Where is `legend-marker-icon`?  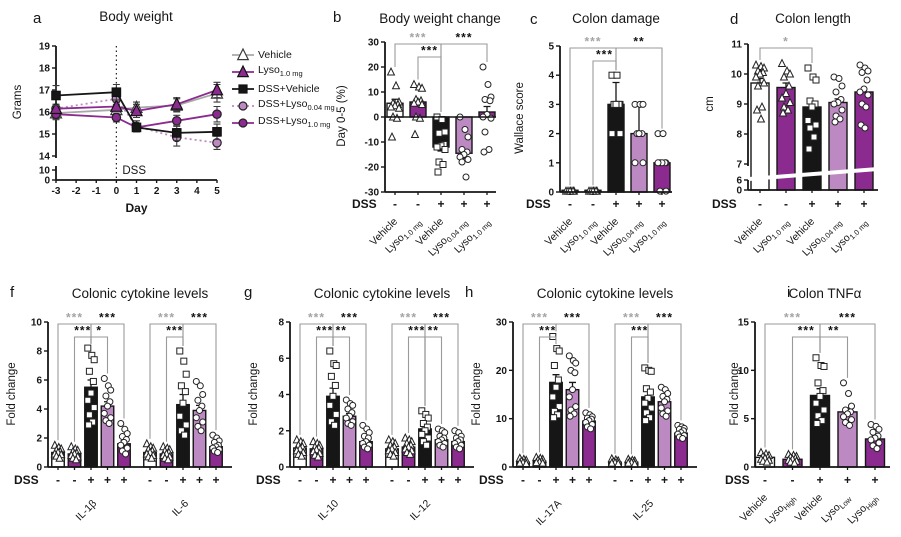 legend-marker-icon is located at coordinates (243, 88).